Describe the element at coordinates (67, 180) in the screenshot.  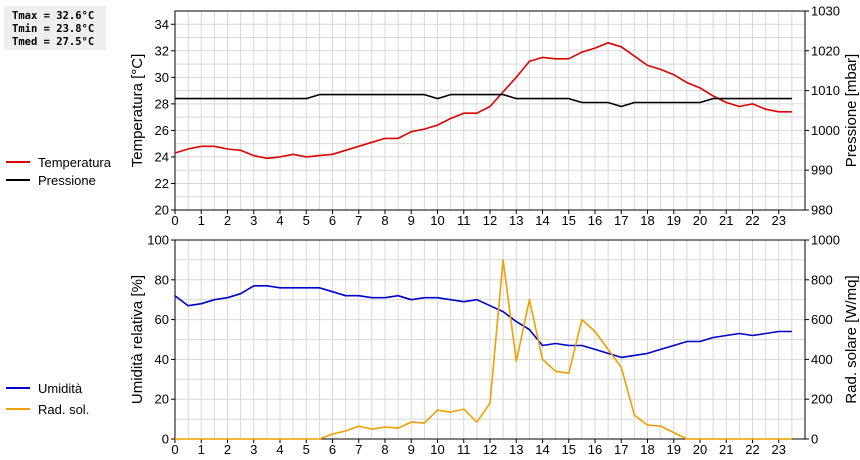
I see `legend-label: Pressione` at that location.